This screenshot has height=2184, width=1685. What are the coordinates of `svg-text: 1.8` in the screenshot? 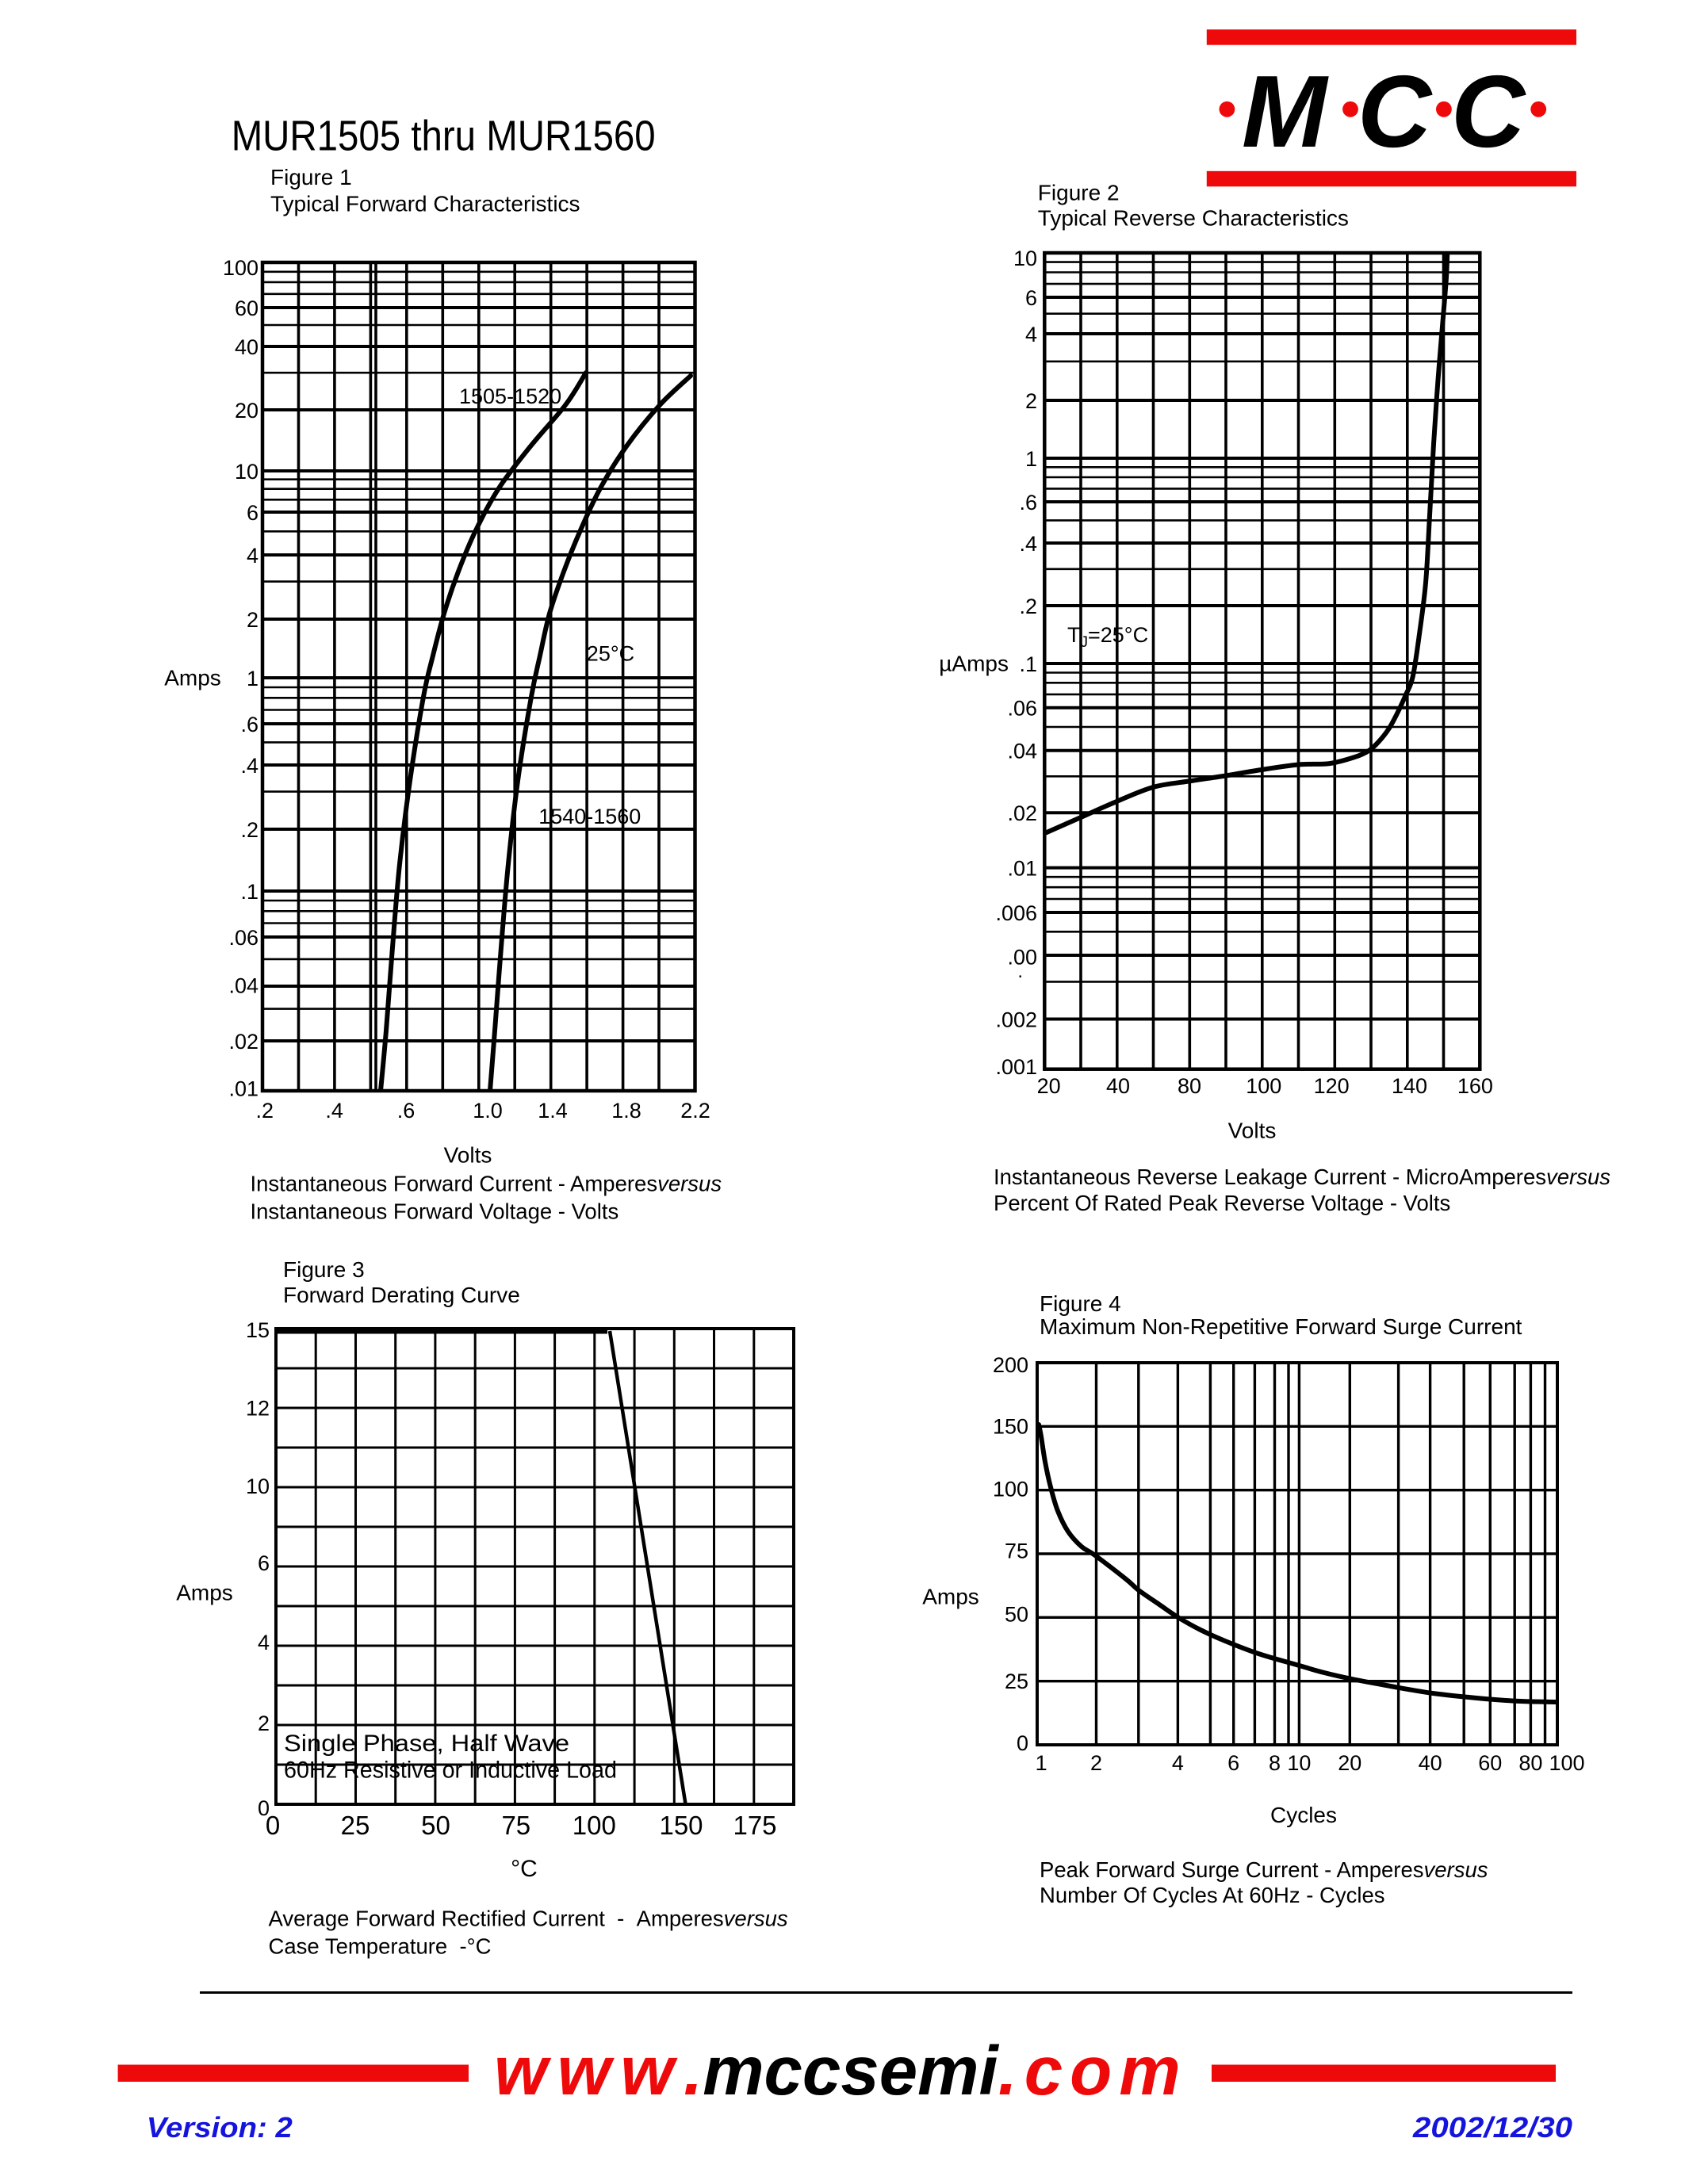 It's located at (626, 1111).